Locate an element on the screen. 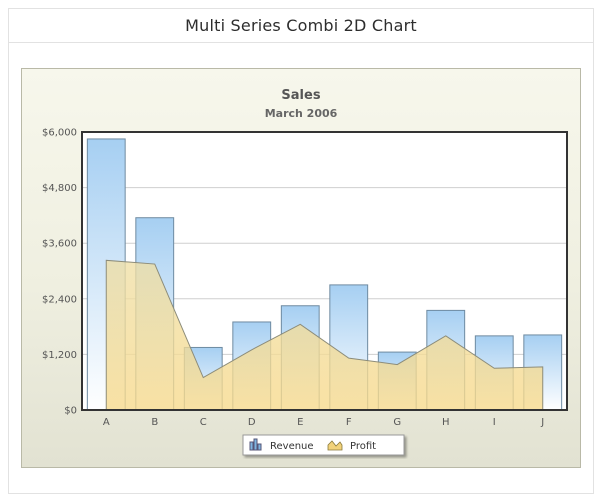 The width and height of the screenshot is (609, 496). y-tick-label: $1,200 is located at coordinates (59, 355).